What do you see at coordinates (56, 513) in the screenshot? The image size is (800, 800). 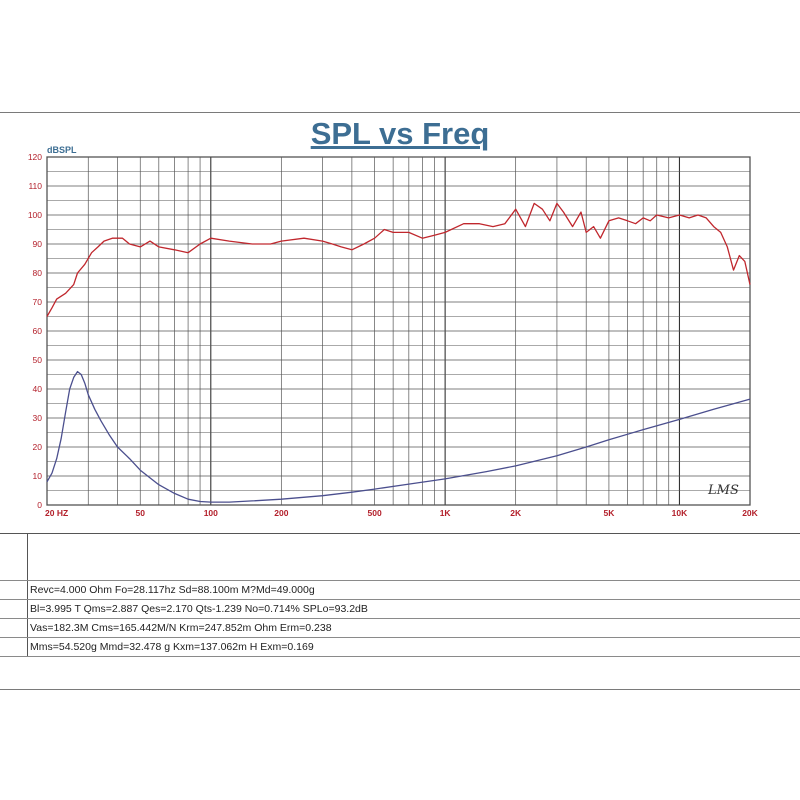 I see `x-tick-label: 20 HZ` at bounding box center [56, 513].